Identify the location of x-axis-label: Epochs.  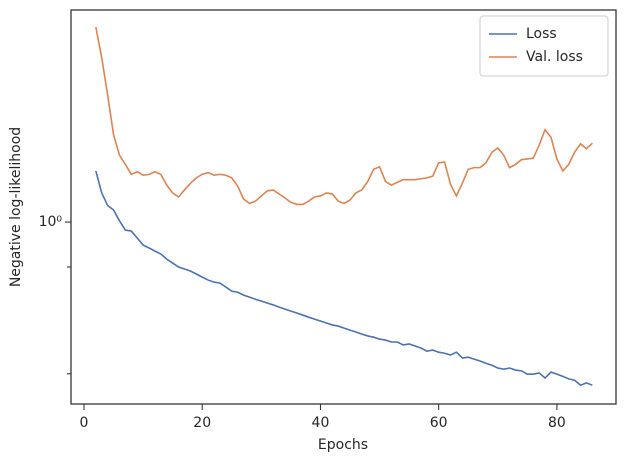
(343, 445).